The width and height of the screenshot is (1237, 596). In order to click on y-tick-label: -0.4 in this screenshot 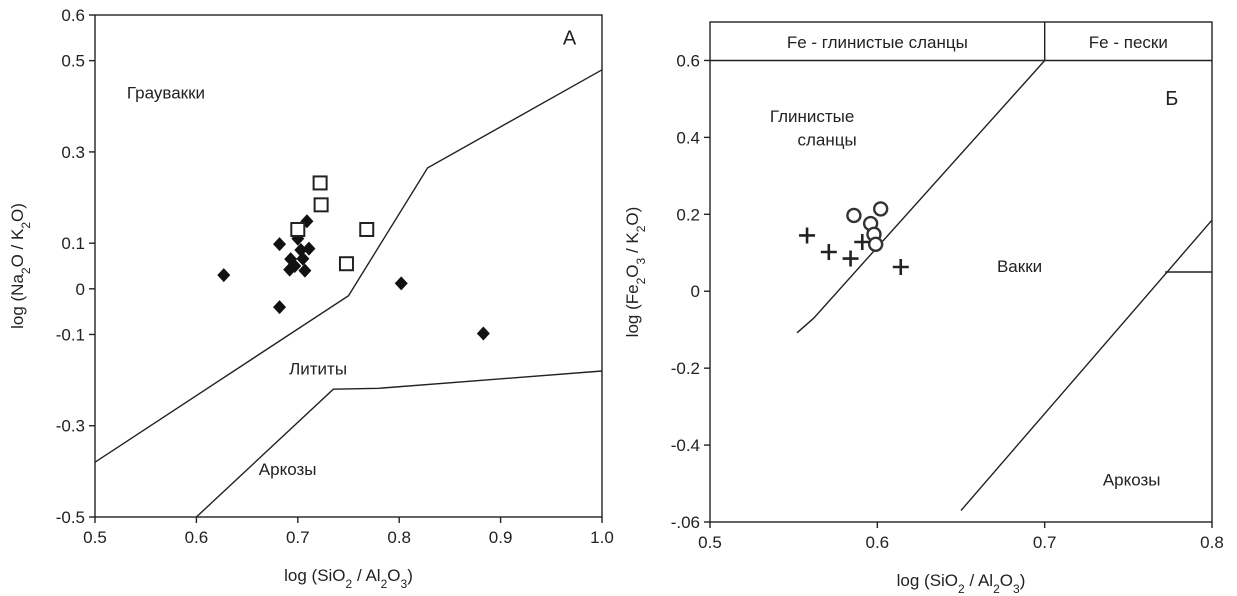, I will do `click(685, 445)`.